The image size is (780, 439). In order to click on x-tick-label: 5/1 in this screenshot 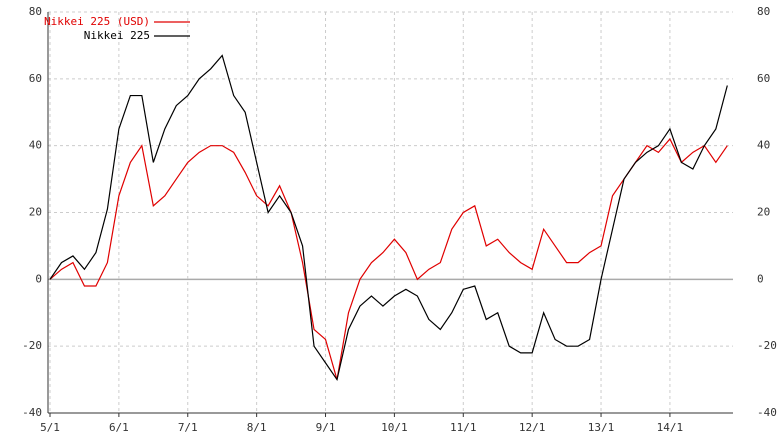, I will do `click(50, 427)`.